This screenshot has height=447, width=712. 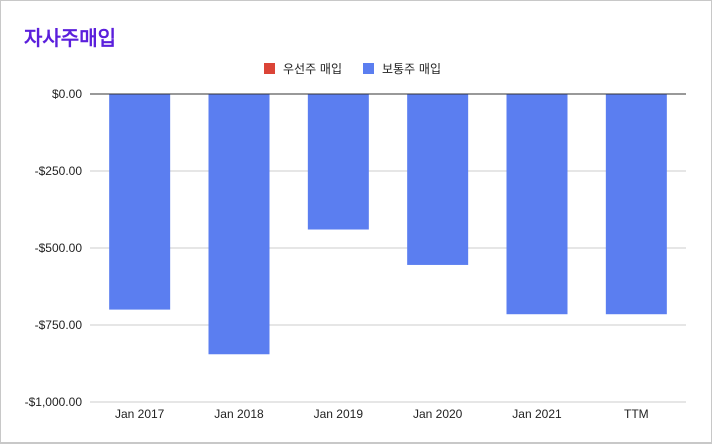 I want to click on y-tick-label: $0.00, so click(x=67, y=94).